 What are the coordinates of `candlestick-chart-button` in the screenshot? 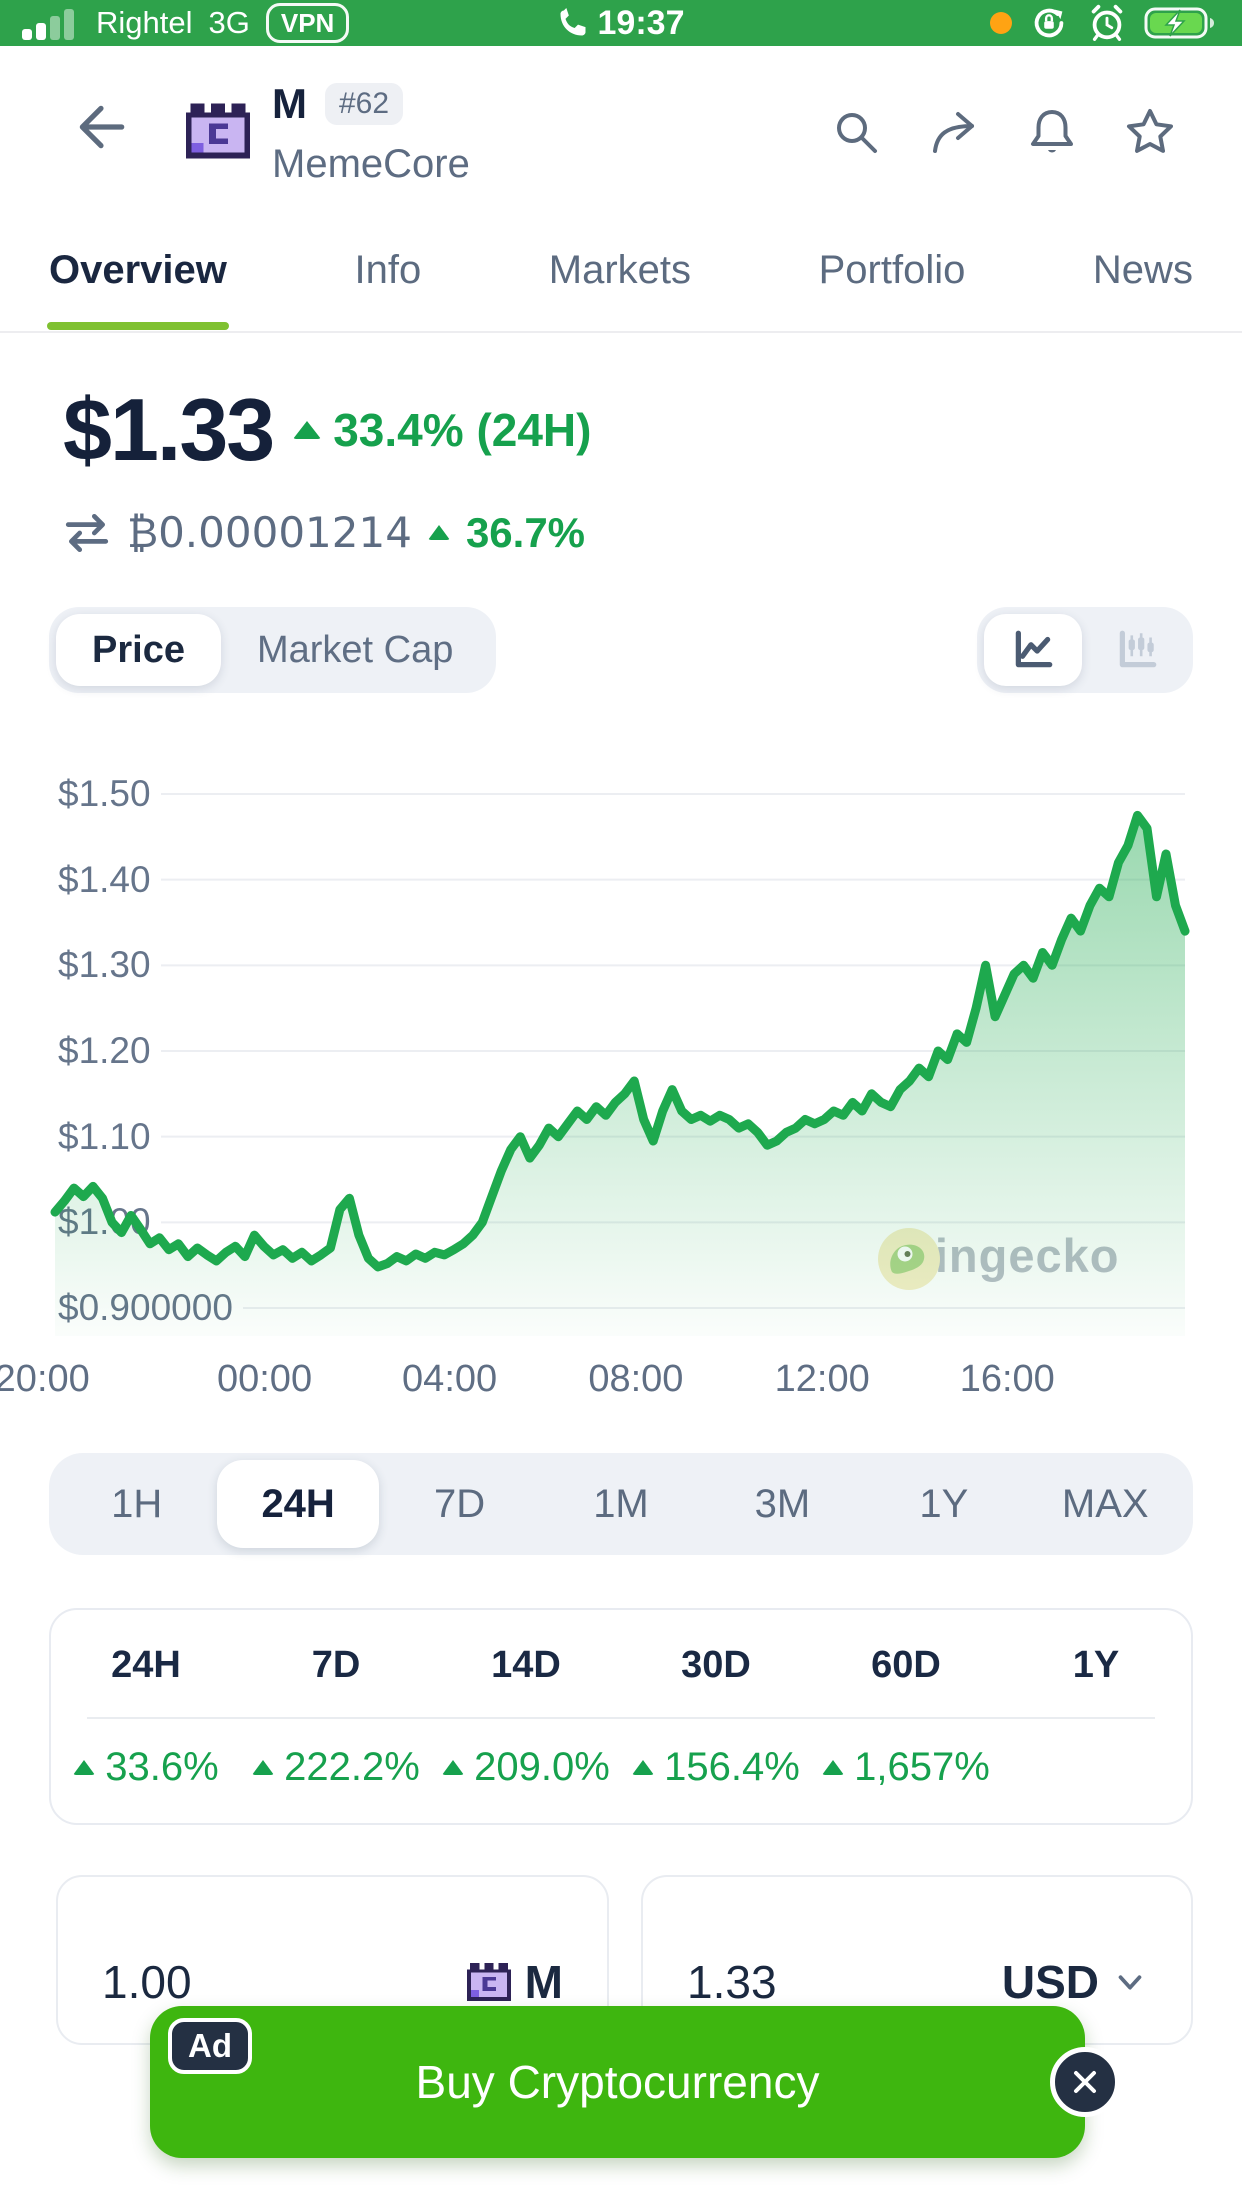 It's located at (1137, 650).